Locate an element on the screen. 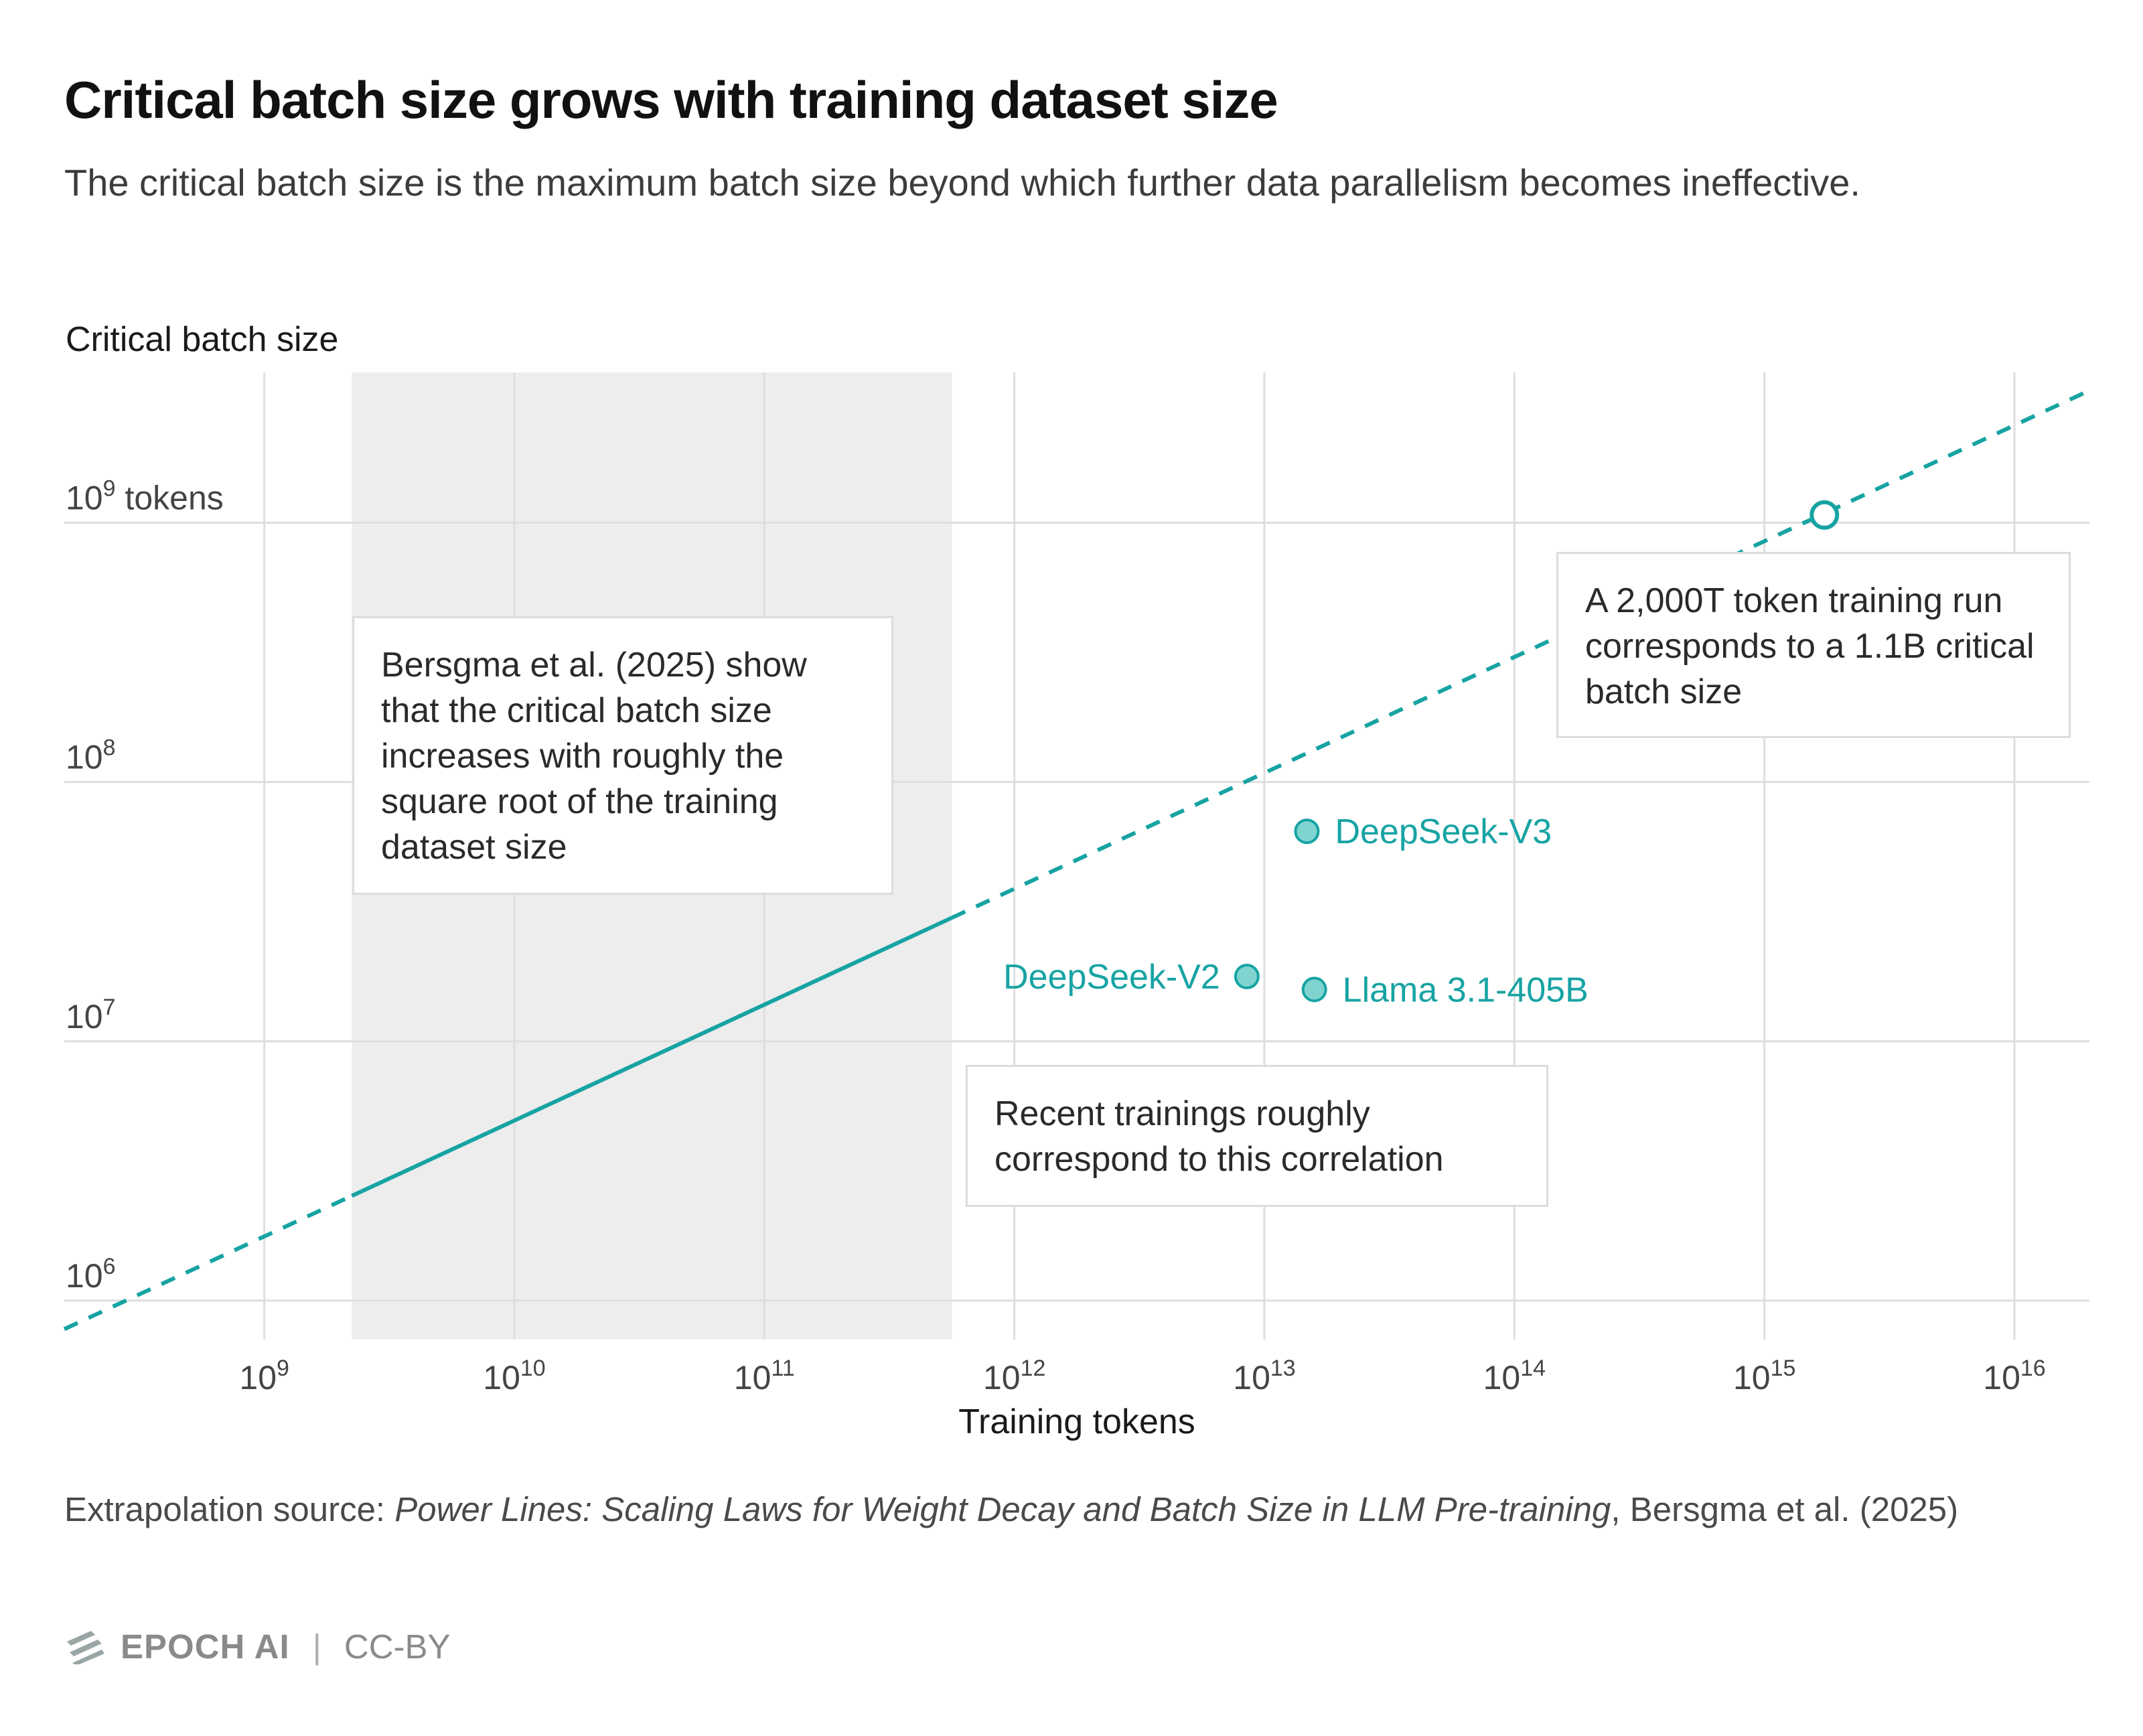 The height and width of the screenshot is (1736, 2143). license-label: CC-BY is located at coordinates (397, 1646).